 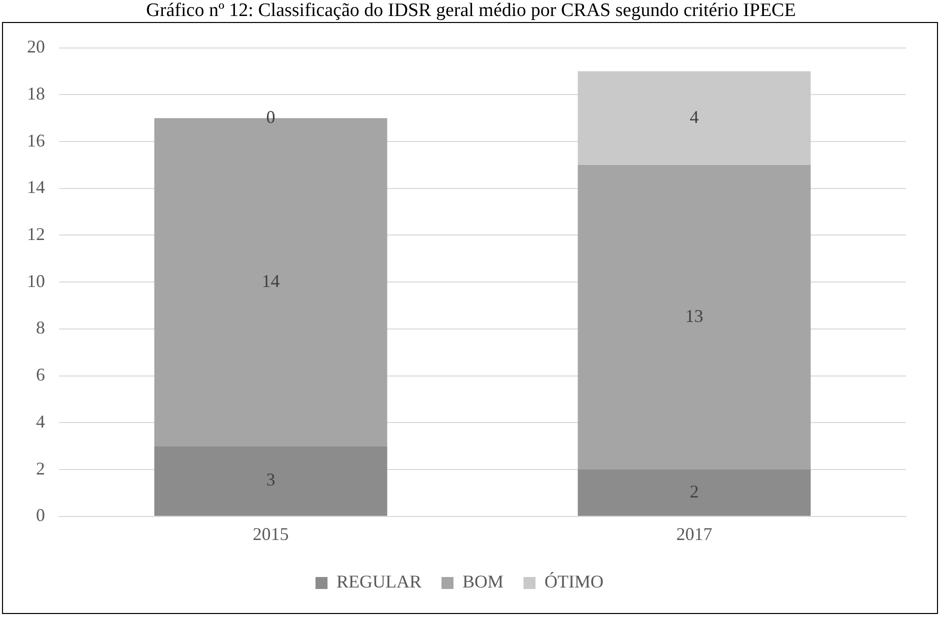 I want to click on y-tick-label: 0, so click(x=40, y=515).